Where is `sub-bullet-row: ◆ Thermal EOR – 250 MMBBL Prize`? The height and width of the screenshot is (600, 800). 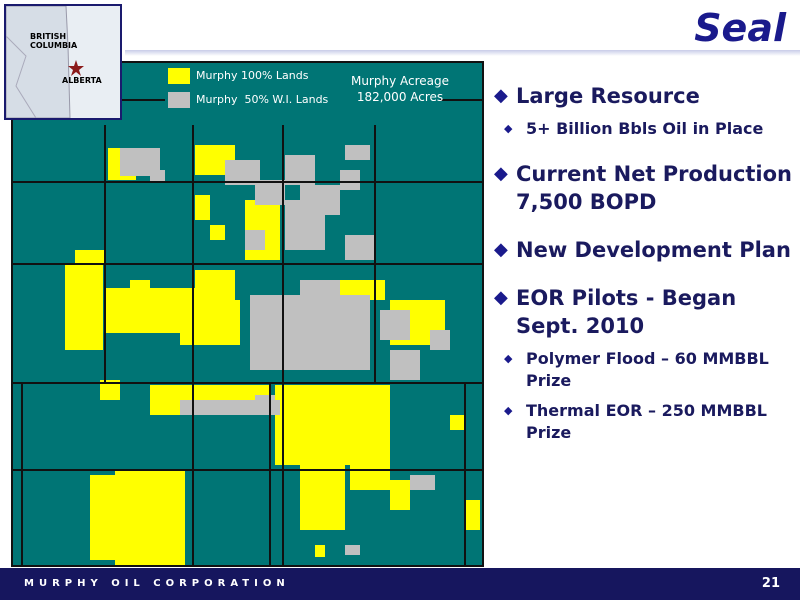 sub-bullet-row: ◆ Thermal EOR – 250 MMBBL Prize is located at coordinates (649, 422).